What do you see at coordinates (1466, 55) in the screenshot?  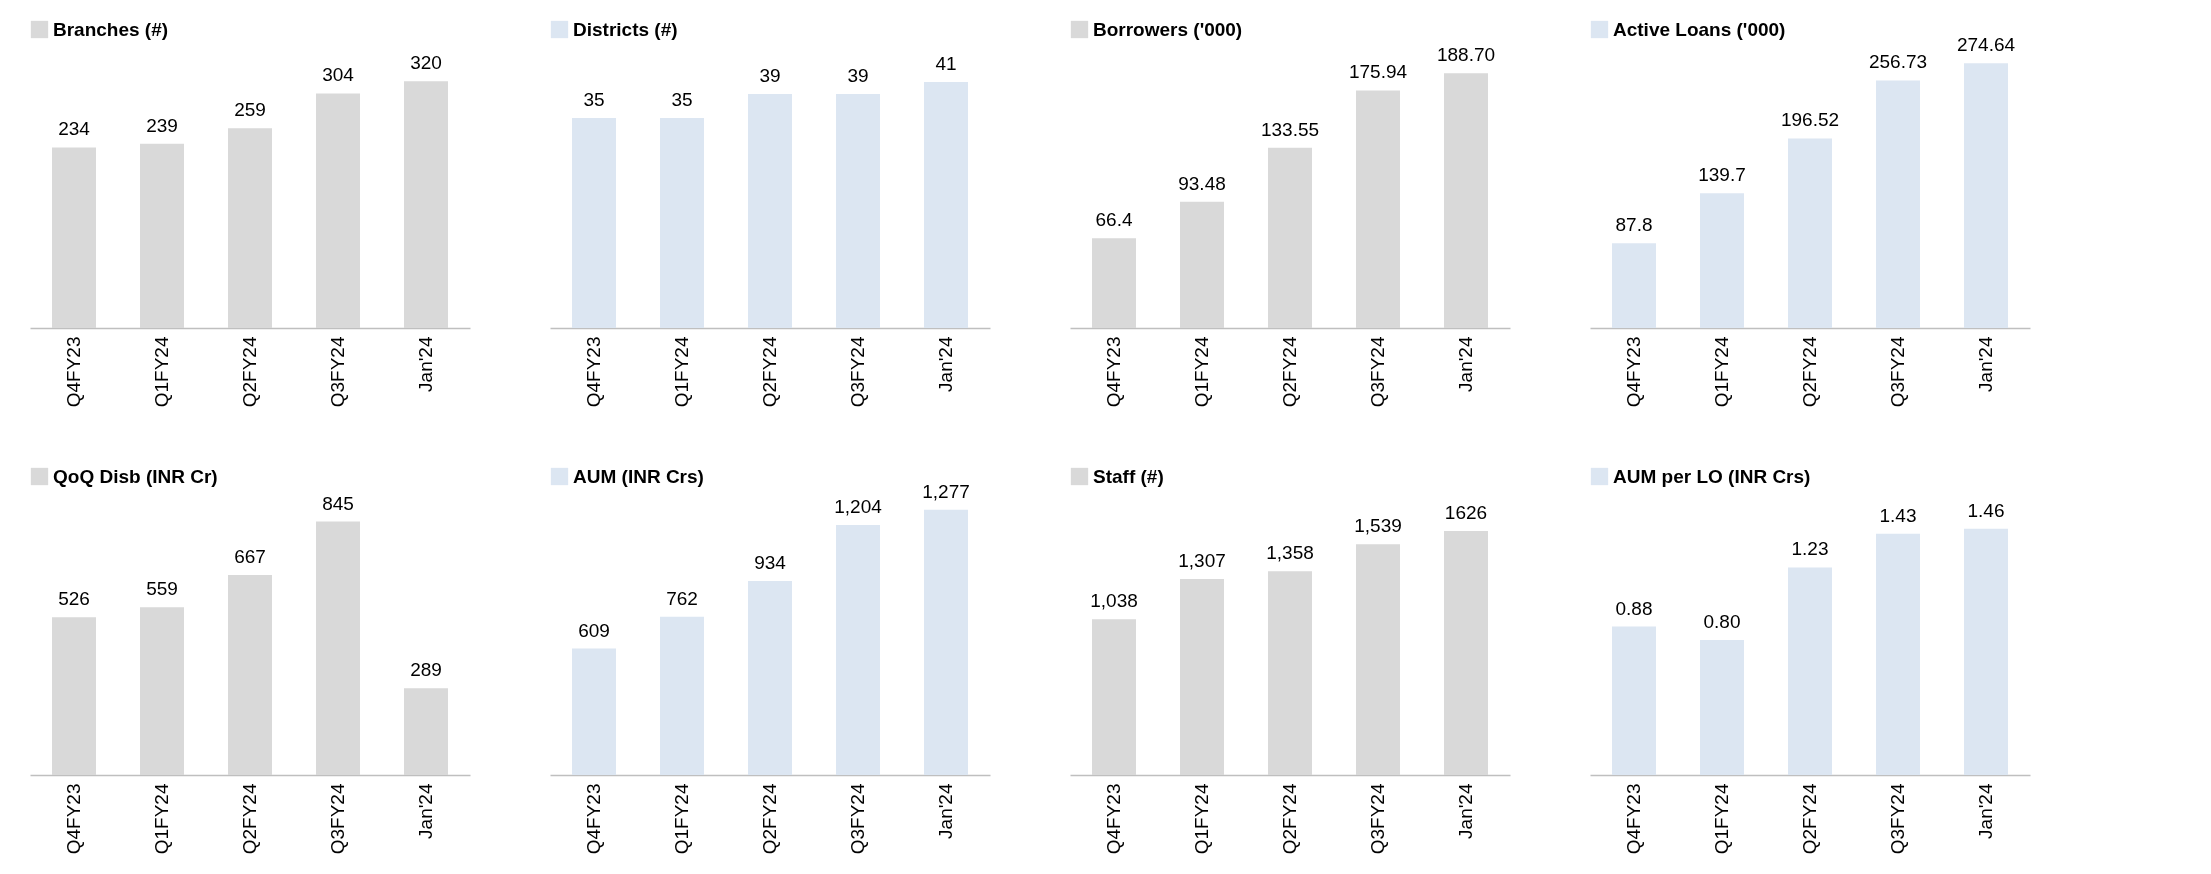 I see `data-label: 188.70` at bounding box center [1466, 55].